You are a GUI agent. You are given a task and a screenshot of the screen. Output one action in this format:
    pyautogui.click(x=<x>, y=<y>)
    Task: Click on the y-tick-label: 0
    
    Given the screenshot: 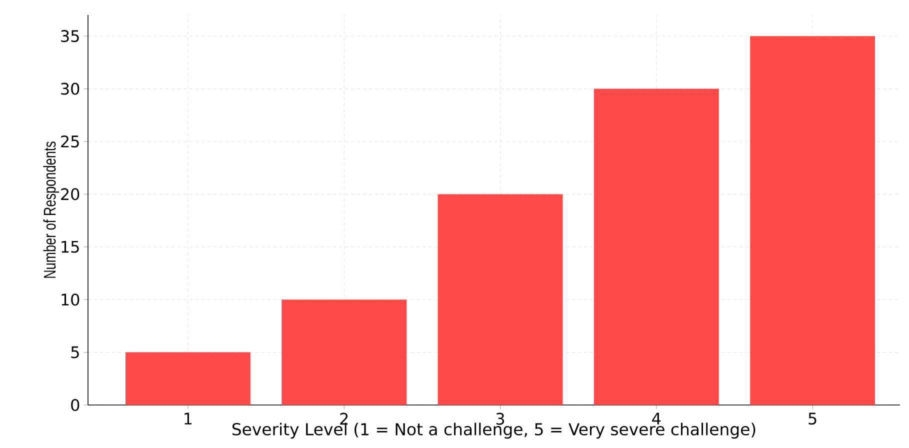 What is the action you would take?
    pyautogui.click(x=75, y=405)
    